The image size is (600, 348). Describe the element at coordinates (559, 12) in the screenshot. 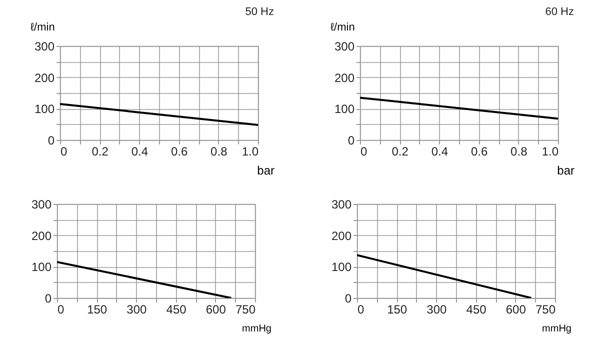

I see `chart-title: 60 Hz` at that location.